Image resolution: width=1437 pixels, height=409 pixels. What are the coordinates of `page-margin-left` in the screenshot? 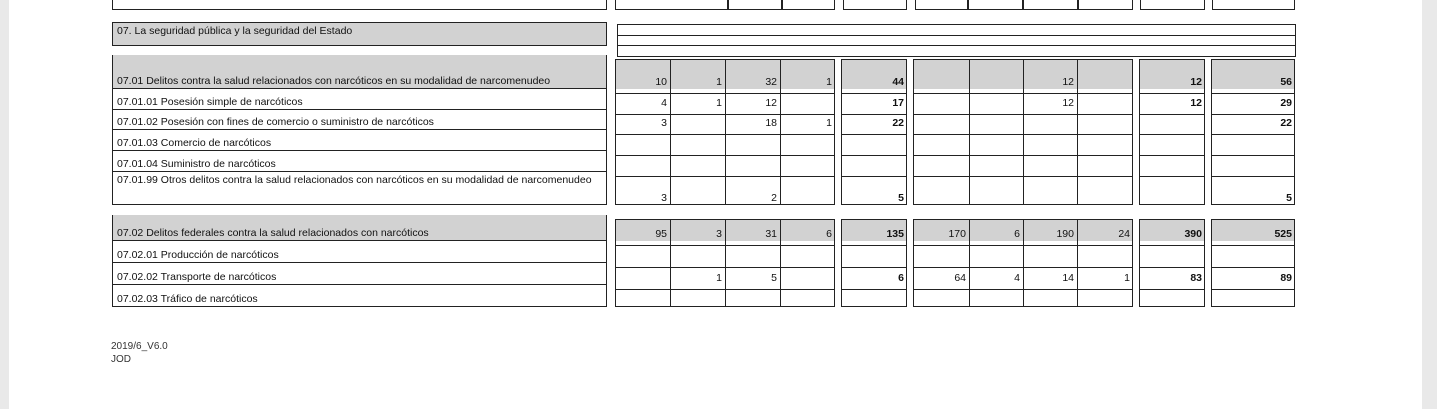 It's located at (4, 204).